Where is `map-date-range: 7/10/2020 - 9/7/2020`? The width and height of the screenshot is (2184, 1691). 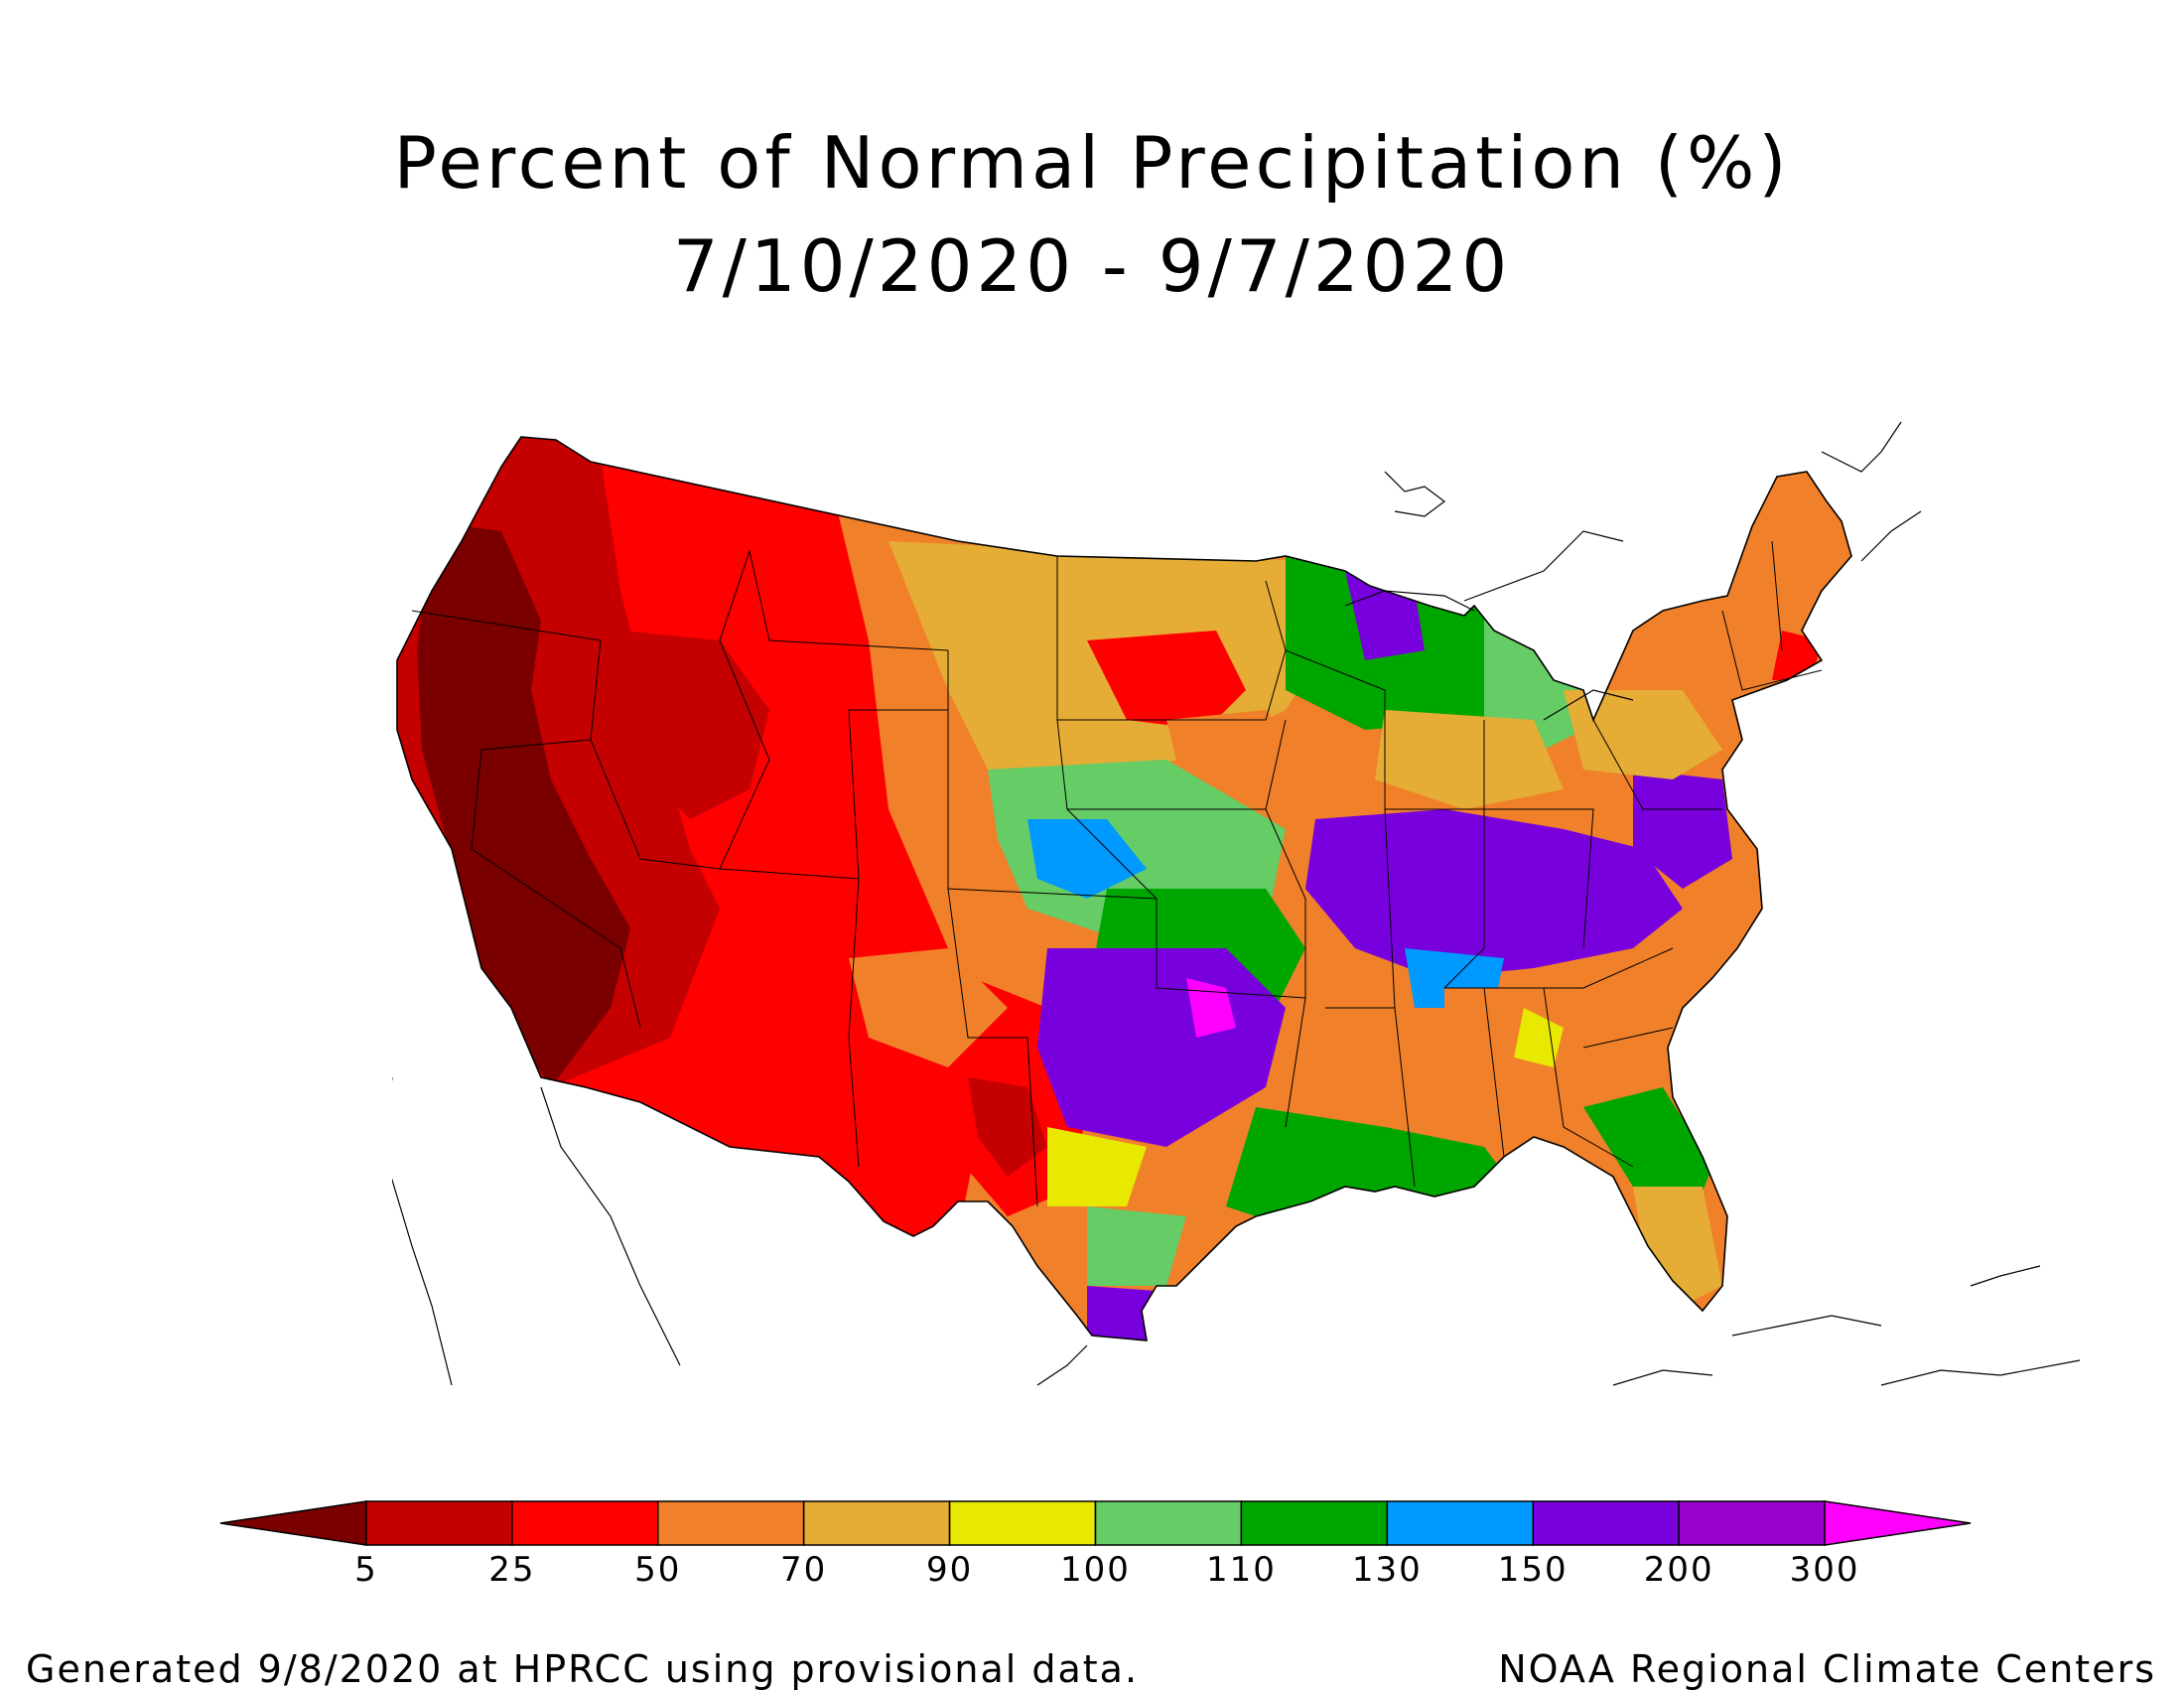
map-date-range: 7/10/2020 - 9/7/2020 is located at coordinates (1092, 266).